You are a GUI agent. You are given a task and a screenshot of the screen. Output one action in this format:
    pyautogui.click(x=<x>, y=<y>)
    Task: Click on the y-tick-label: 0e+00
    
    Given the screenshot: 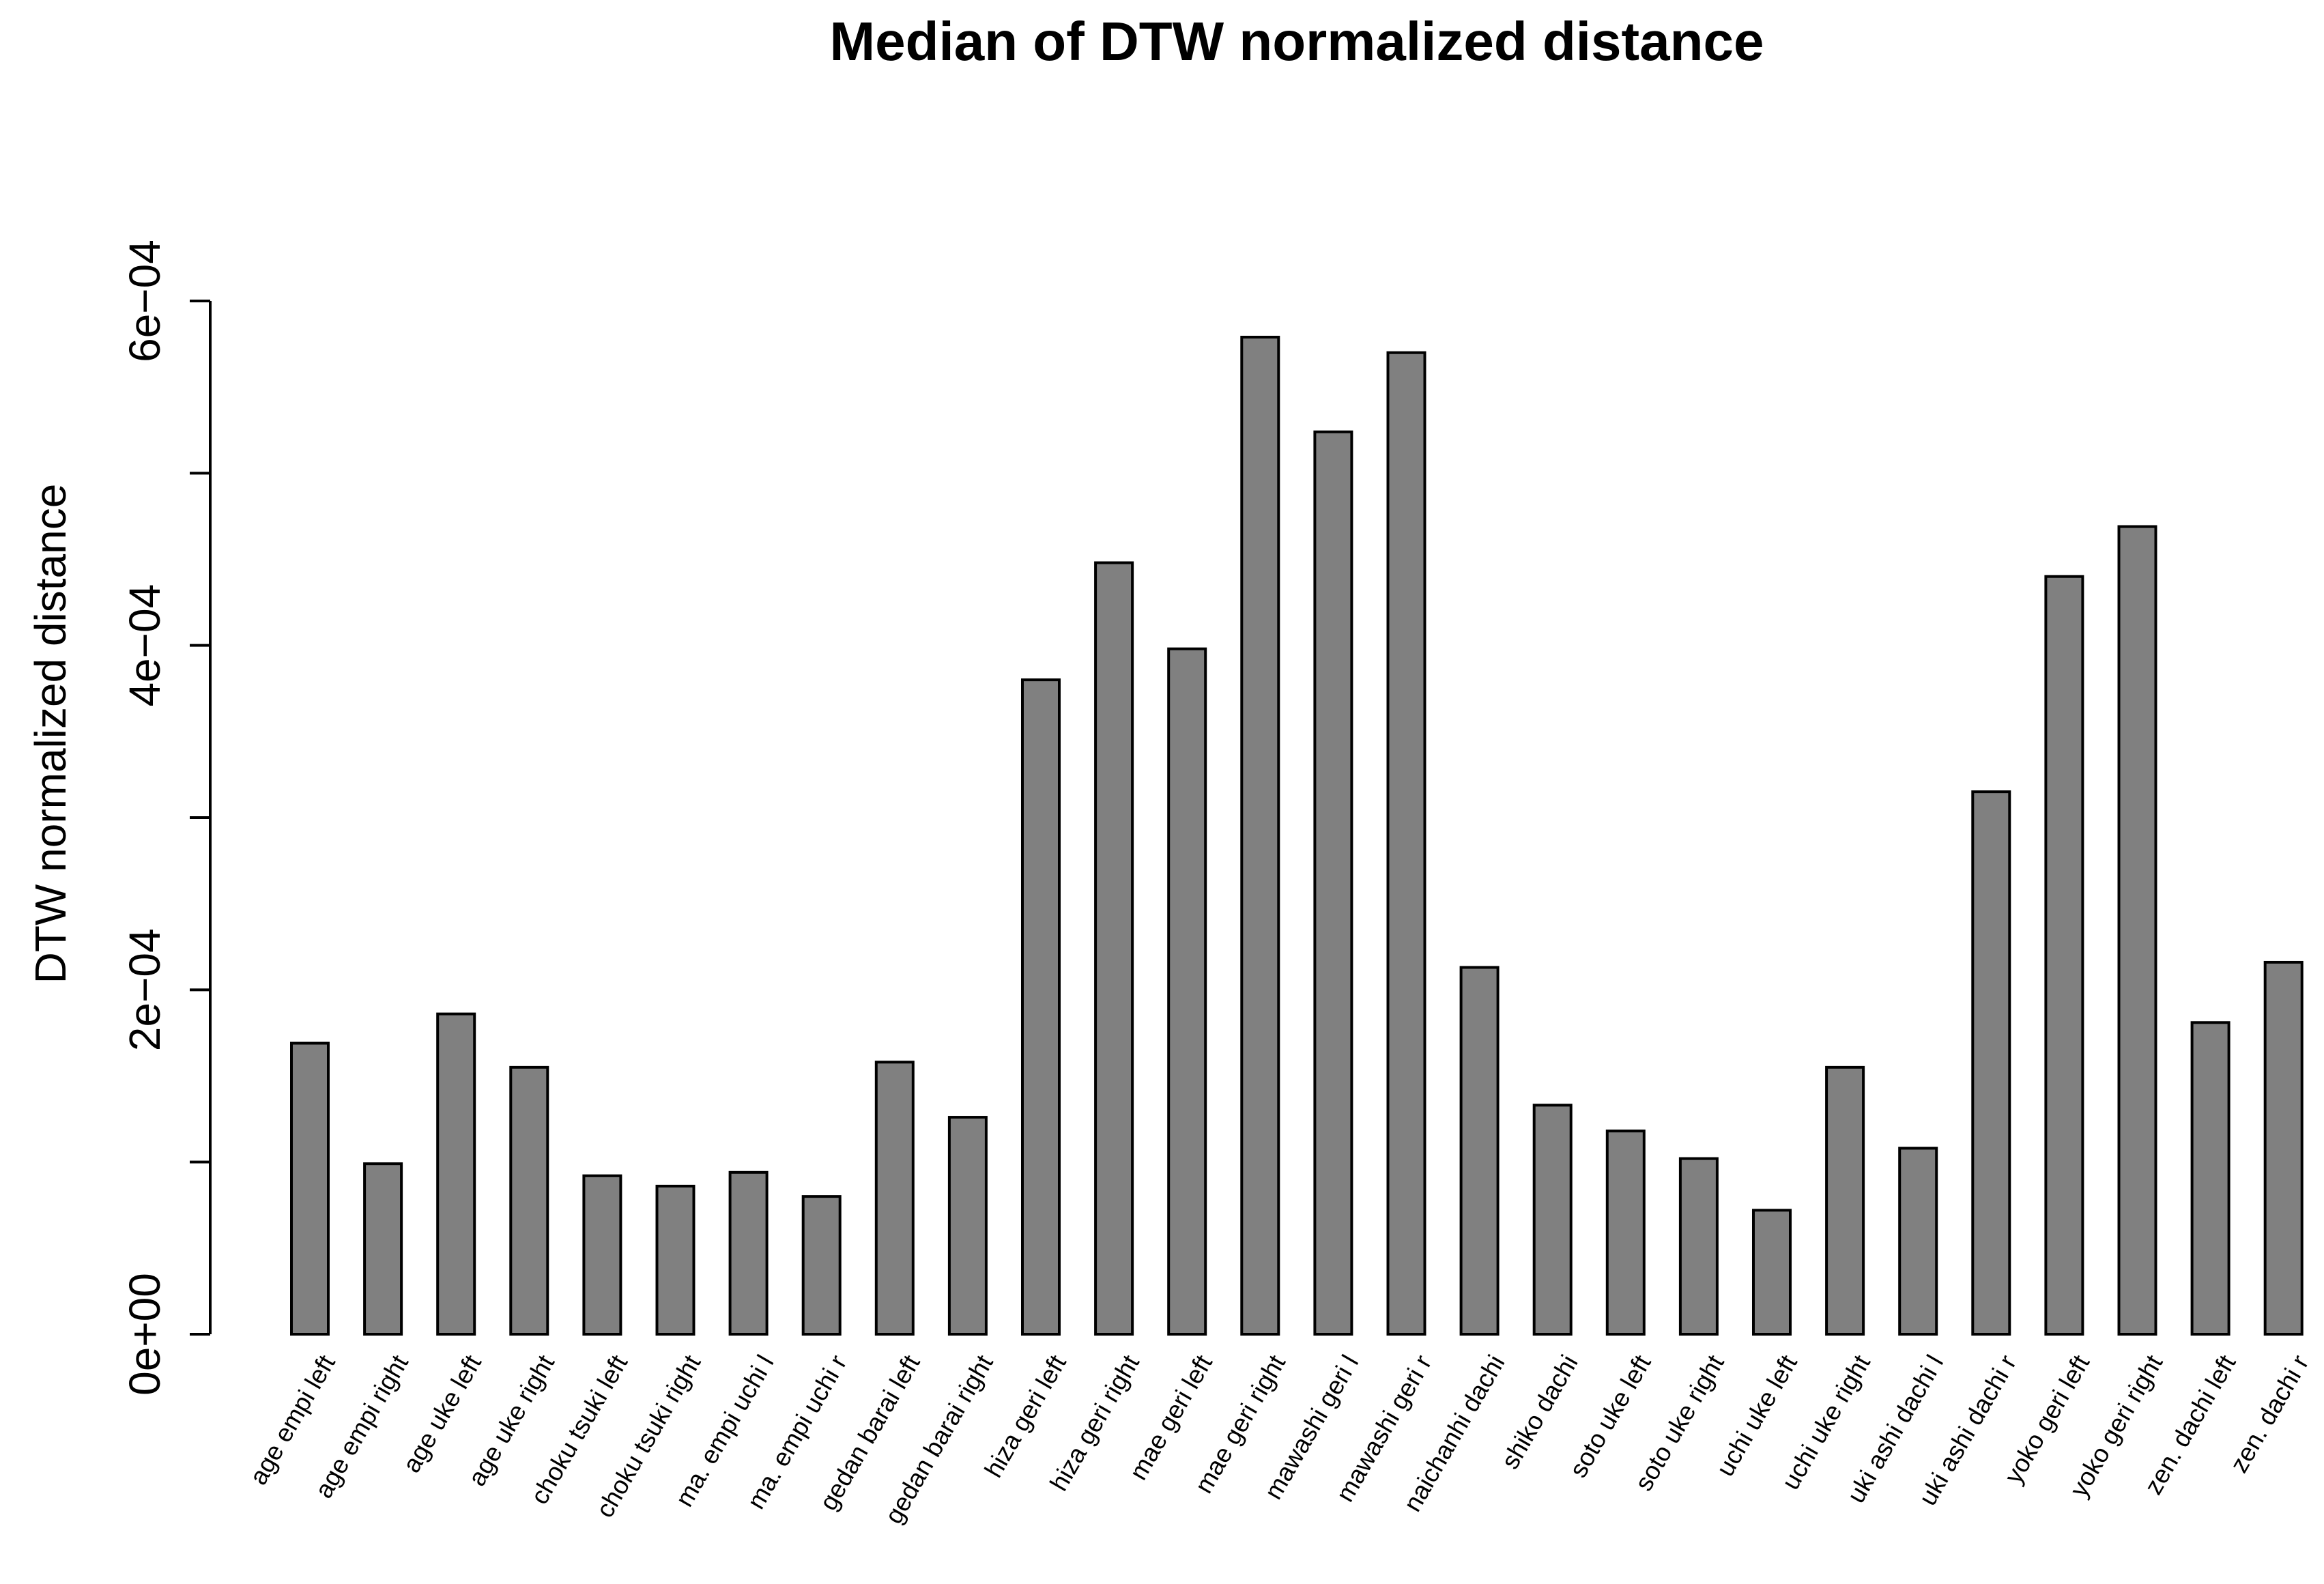 What is the action you would take?
    pyautogui.click(x=144, y=1334)
    